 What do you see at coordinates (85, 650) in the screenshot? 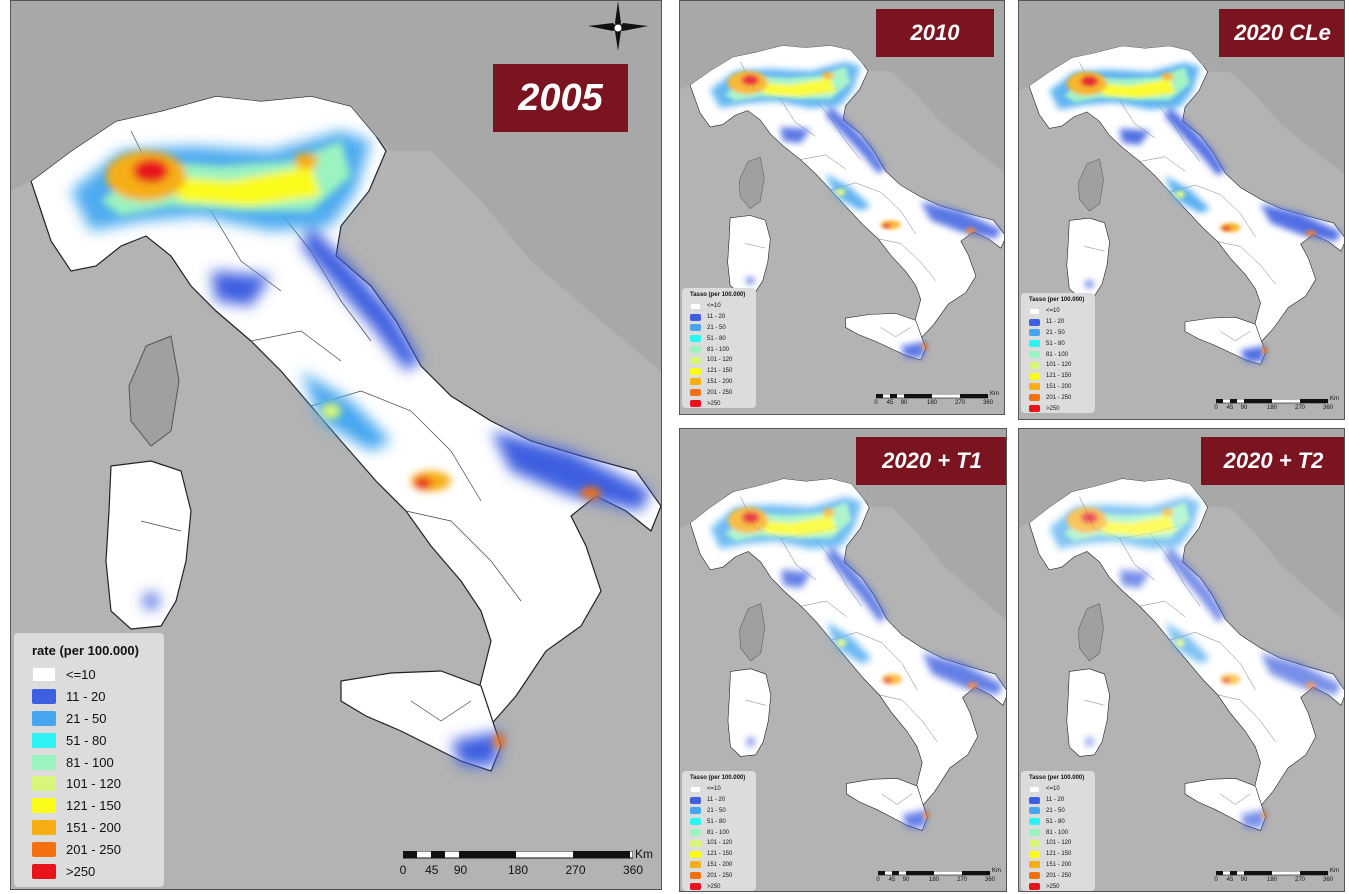
I see `legend-title: rate (per 100.000)` at bounding box center [85, 650].